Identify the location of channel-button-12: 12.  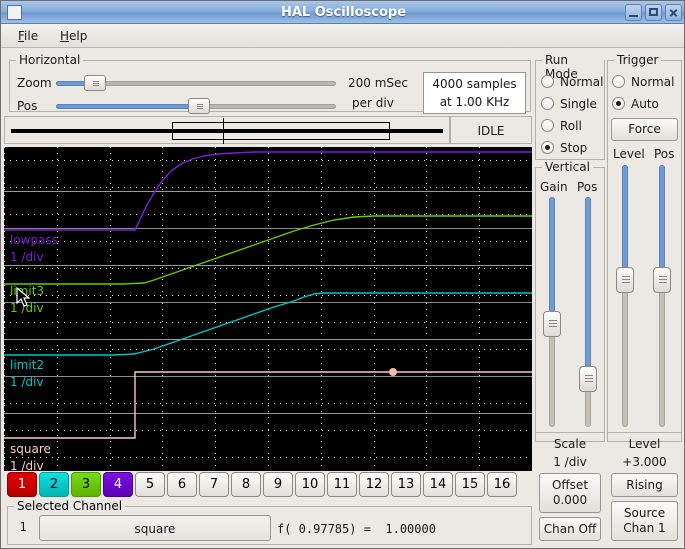
(374, 484).